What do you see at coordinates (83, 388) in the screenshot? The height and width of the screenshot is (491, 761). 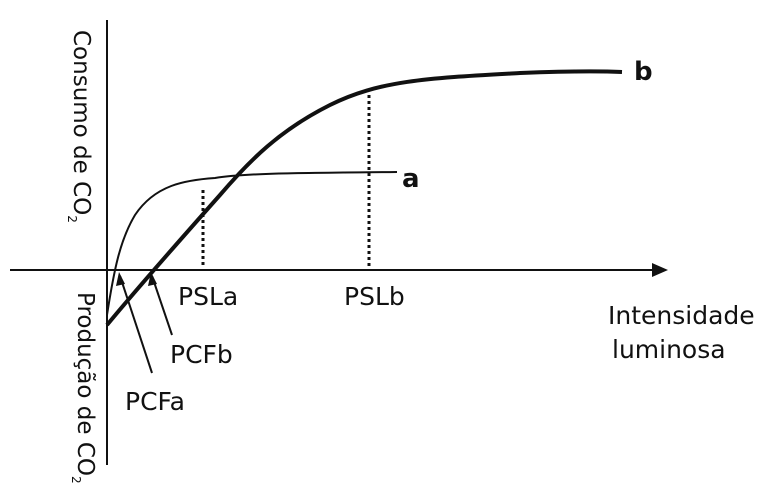 I see `y-axis-negative-label: Produção de CO2` at bounding box center [83, 388].